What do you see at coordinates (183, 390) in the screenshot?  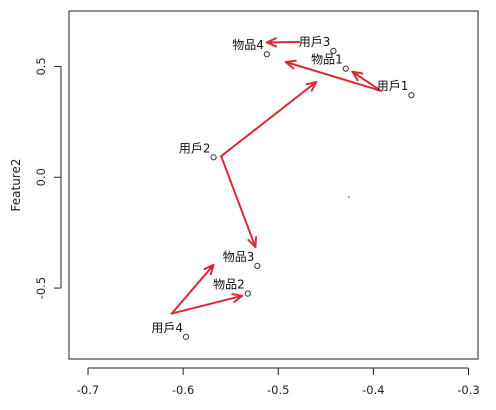 I see `x-tick-label: -0.6` at bounding box center [183, 390].